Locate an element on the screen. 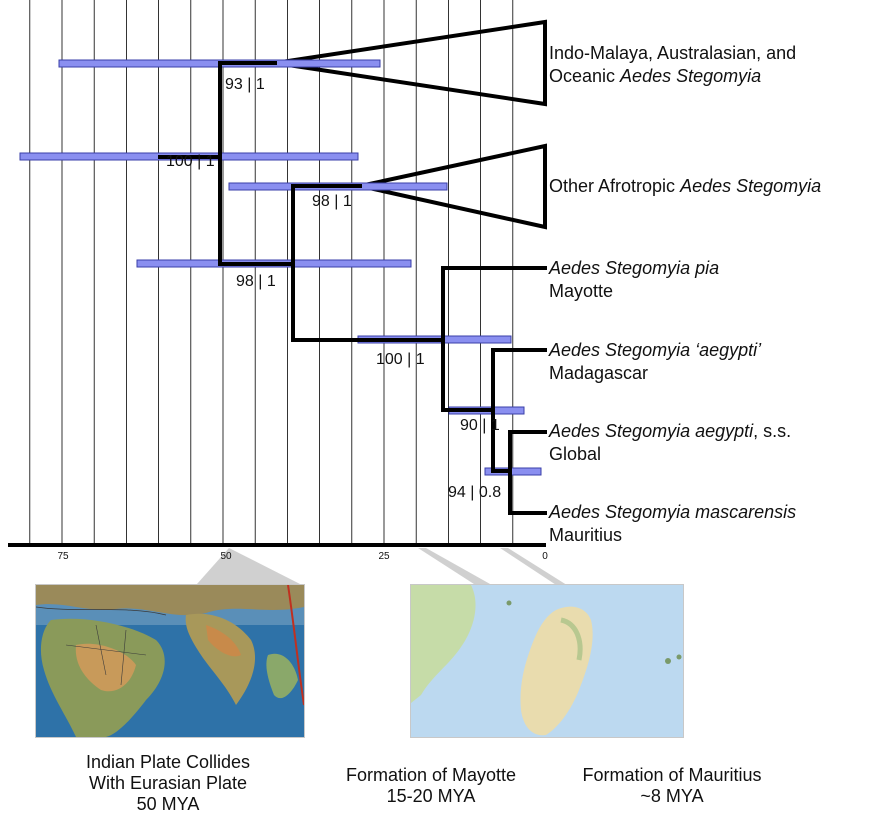  tip-label-aegypti-madagascar: Aedes Stegomyia ‘aegypti’ Madagascar is located at coordinates (655, 361).